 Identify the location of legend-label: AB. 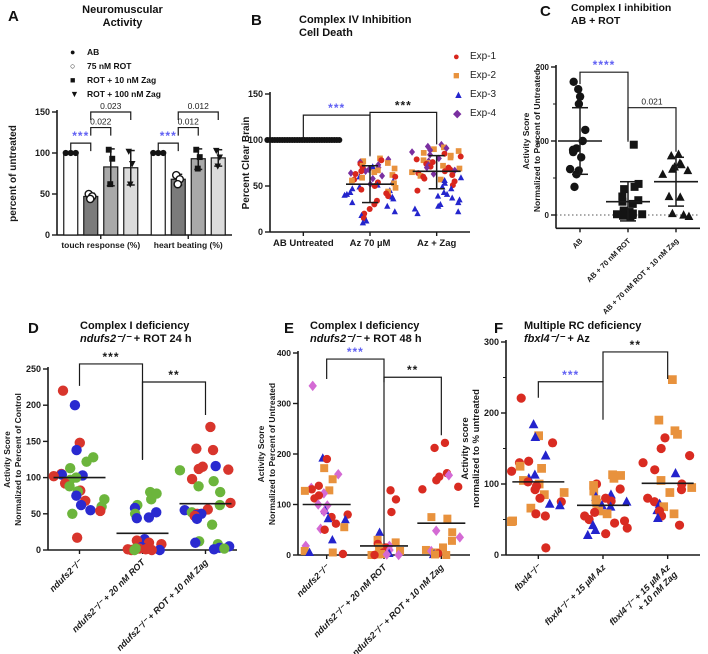
(93, 52).